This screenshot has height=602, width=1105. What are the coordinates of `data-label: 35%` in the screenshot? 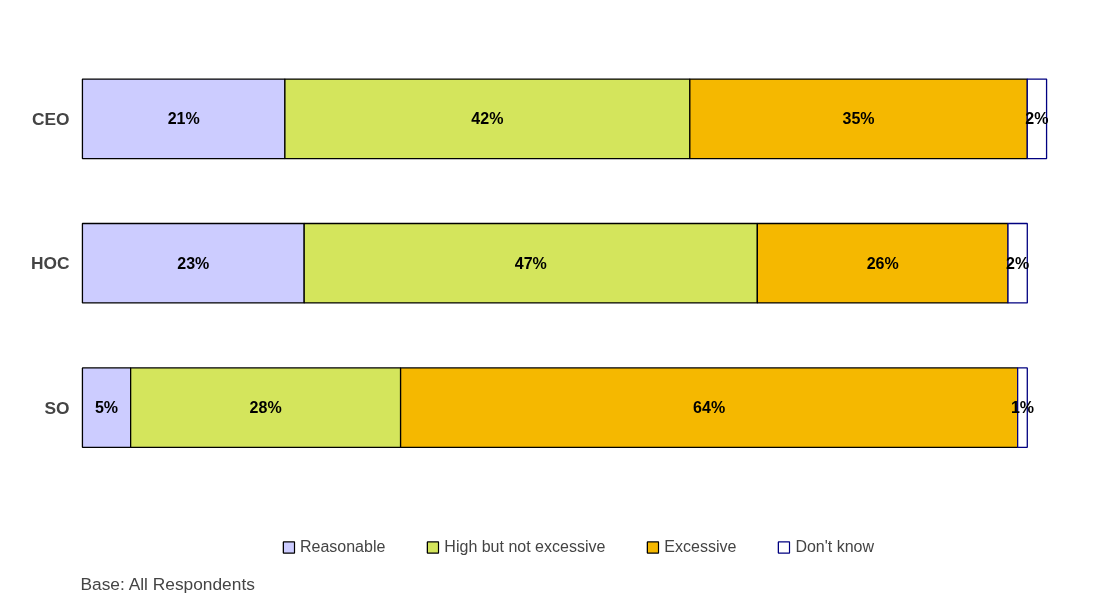 It's located at (858, 119).